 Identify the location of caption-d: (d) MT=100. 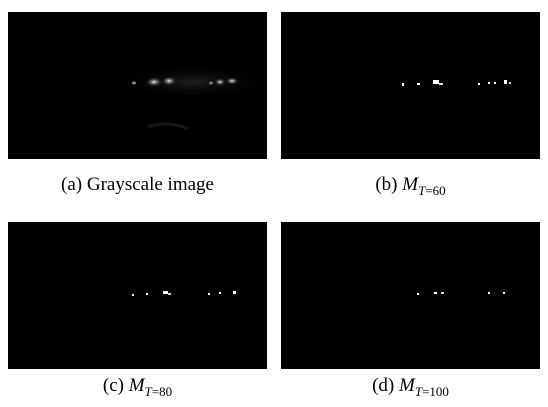
(410, 386).